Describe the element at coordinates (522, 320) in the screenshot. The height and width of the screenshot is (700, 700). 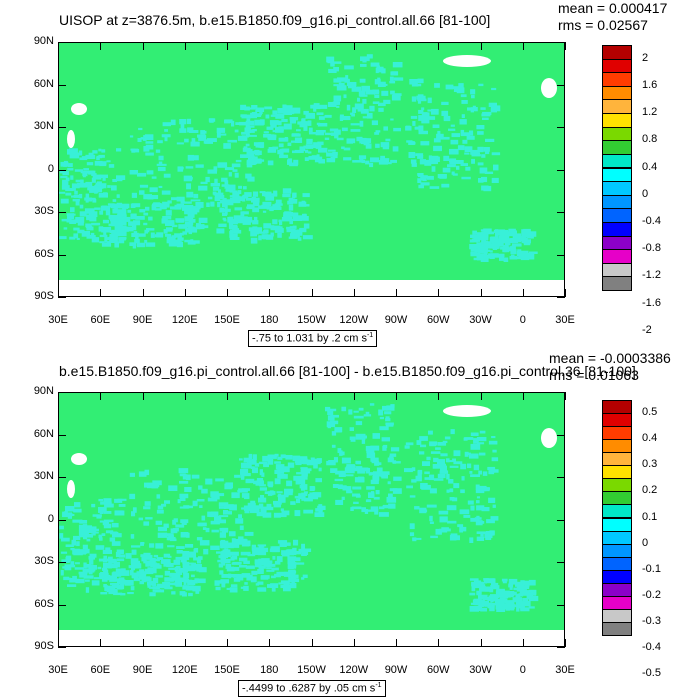
I see `panel1-lon-label: 0` at that location.